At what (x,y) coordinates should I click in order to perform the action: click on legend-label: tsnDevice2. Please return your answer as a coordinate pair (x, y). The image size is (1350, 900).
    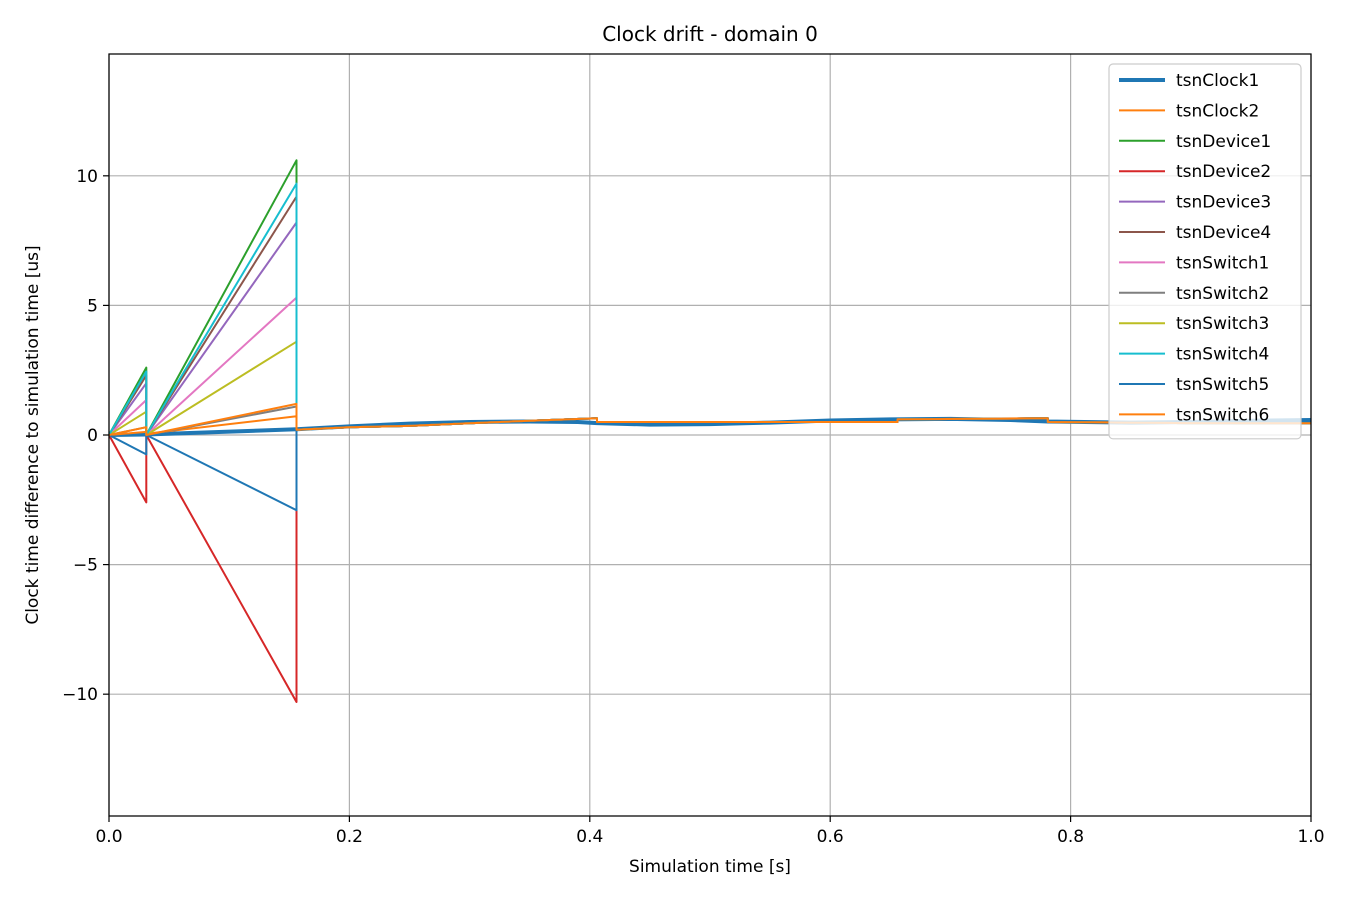
    Looking at the image, I should click on (1223, 172).